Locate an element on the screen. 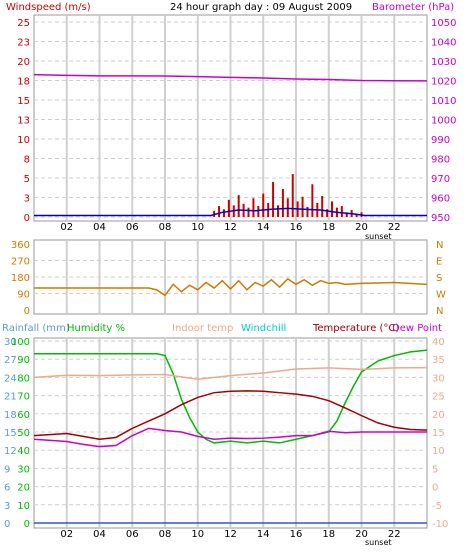  rainfall-legend: Rainfall (mm) is located at coordinates (36, 328).